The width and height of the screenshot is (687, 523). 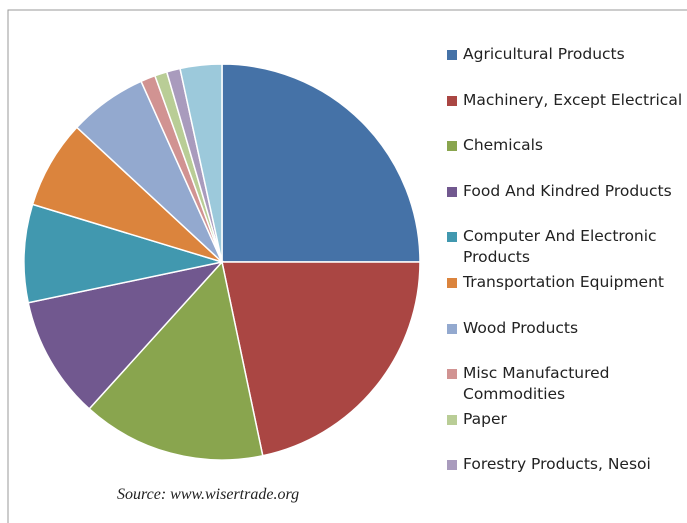 I want to click on legend-label: Computer And Electronic Products, so click(x=560, y=247).